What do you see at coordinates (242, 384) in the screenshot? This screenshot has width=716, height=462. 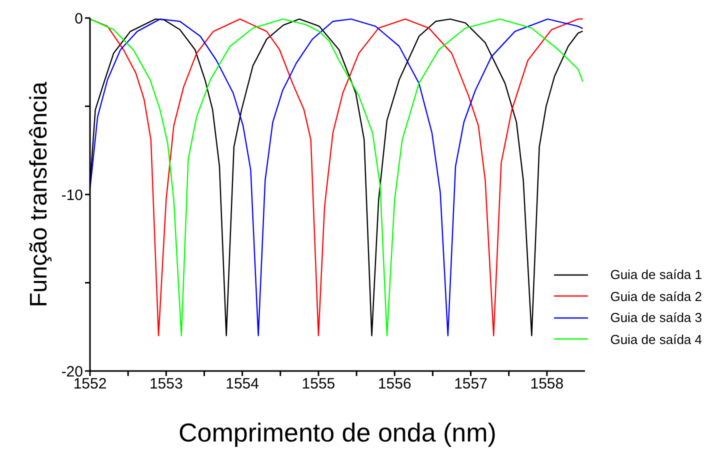 I see `x-tick-label: 1554` at bounding box center [242, 384].